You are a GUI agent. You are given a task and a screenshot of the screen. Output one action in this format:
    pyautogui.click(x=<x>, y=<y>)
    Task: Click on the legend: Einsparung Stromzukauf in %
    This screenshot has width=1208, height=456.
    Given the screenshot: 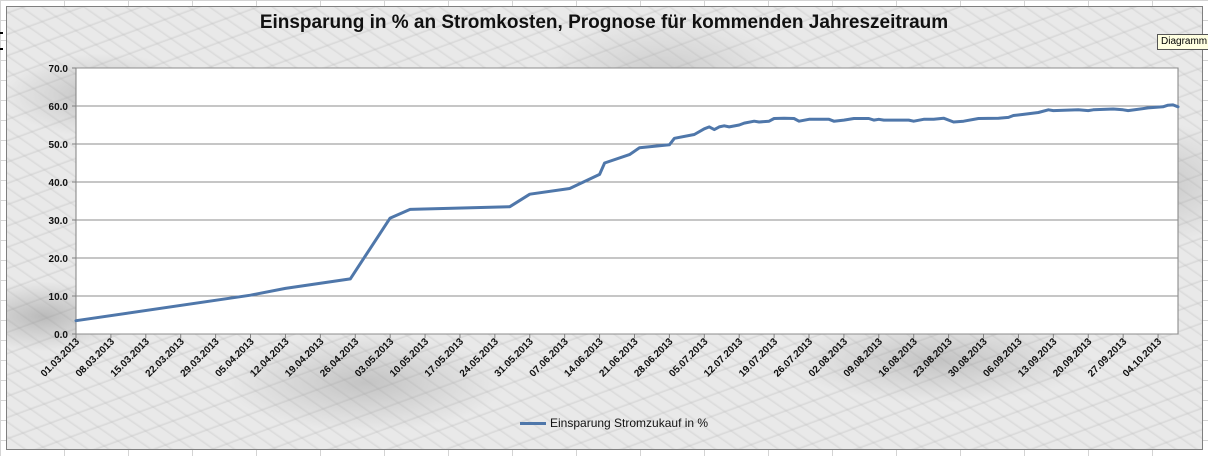 What is the action you would take?
    pyautogui.click(x=614, y=423)
    